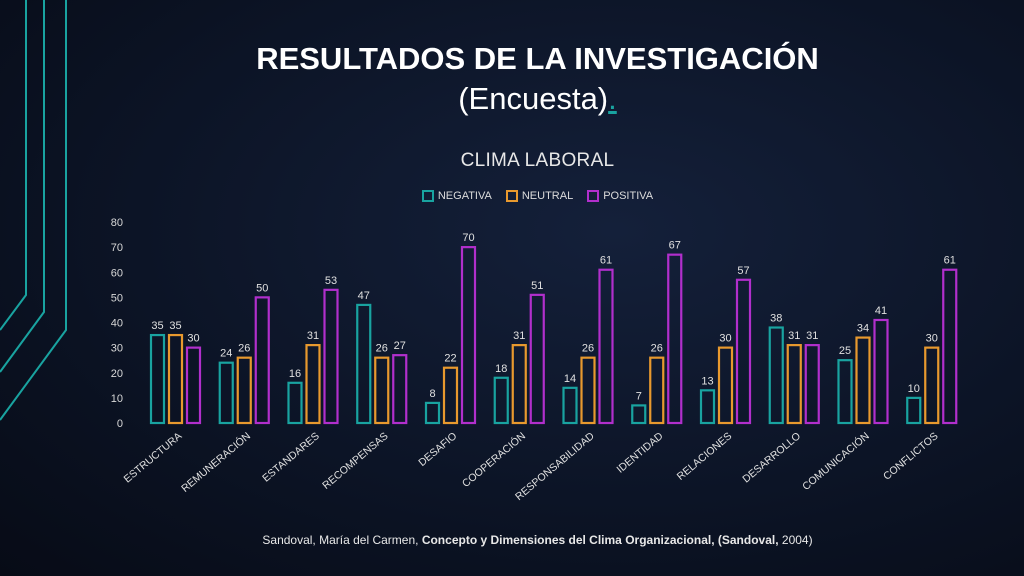 The height and width of the screenshot is (576, 1024). I want to click on y-tick-label: 80, so click(117, 223).